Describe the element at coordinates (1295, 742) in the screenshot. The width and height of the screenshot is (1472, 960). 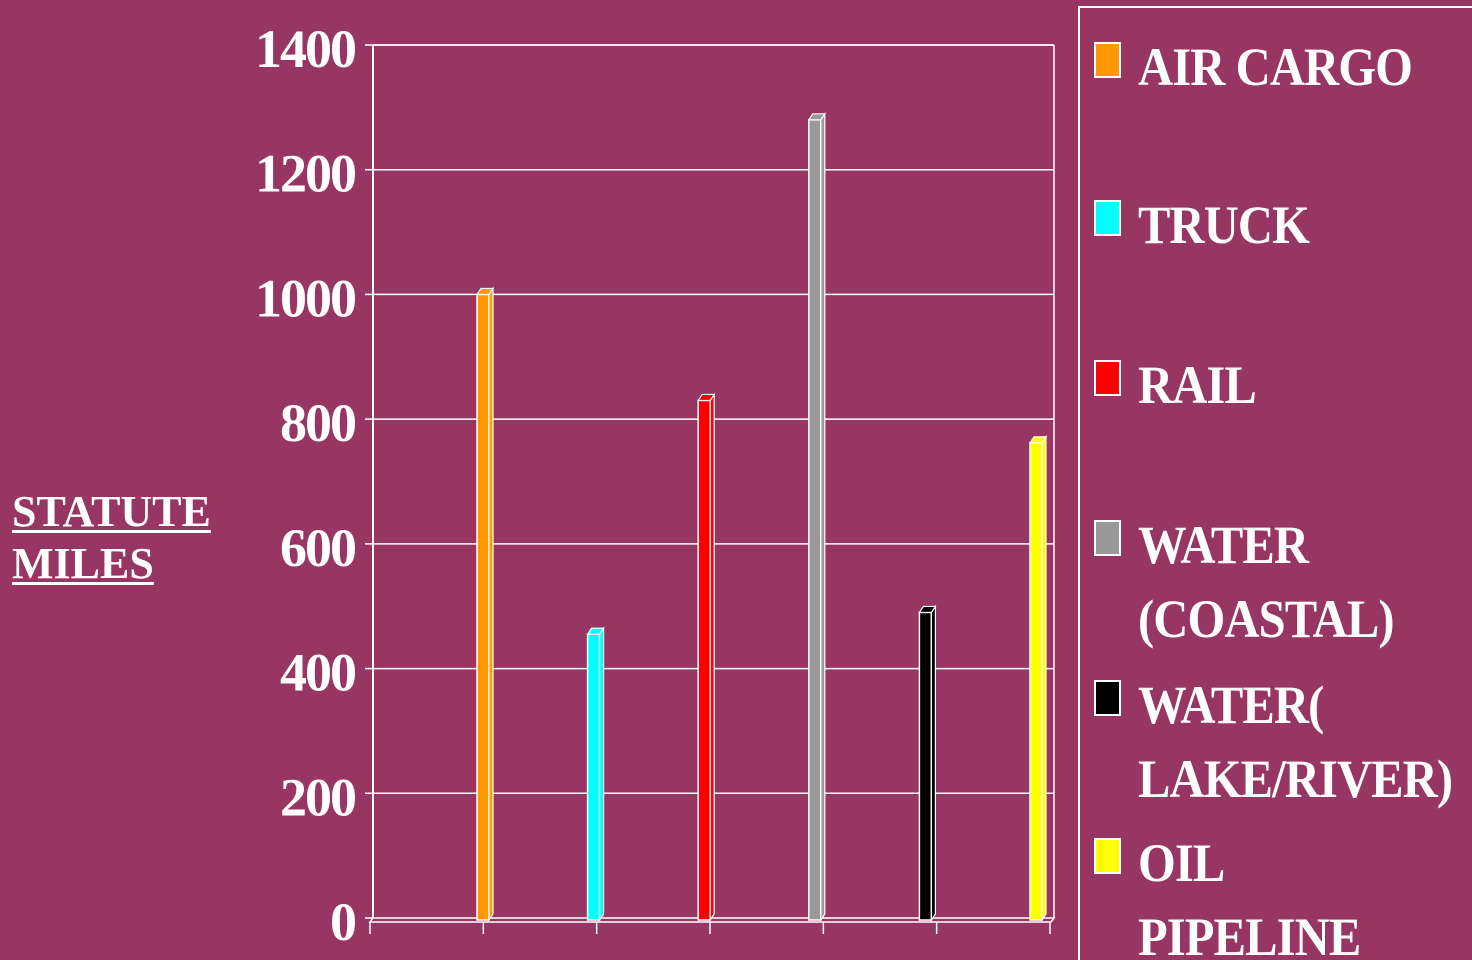
I see `legend-label: WATER( LAKE/RIVER)` at that location.